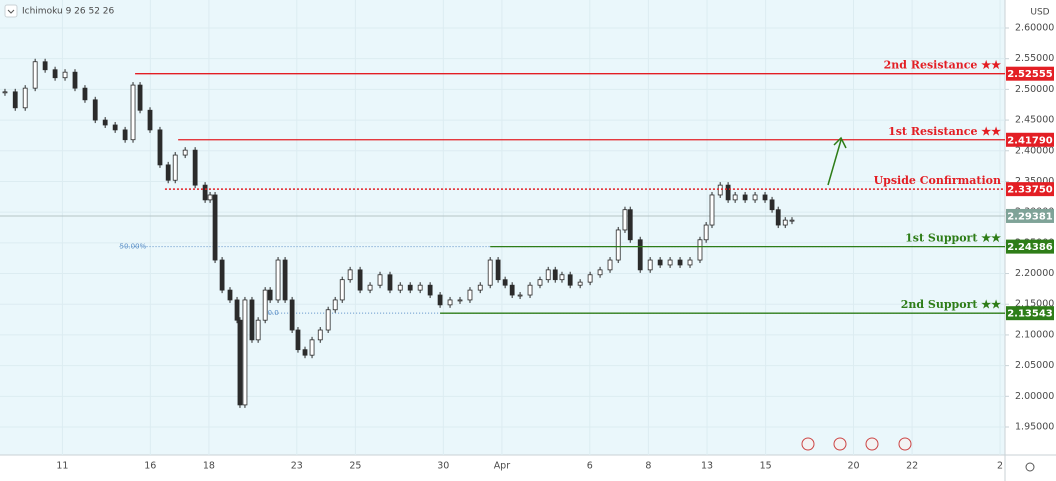  I want to click on chevron-icon, so click(11, 11).